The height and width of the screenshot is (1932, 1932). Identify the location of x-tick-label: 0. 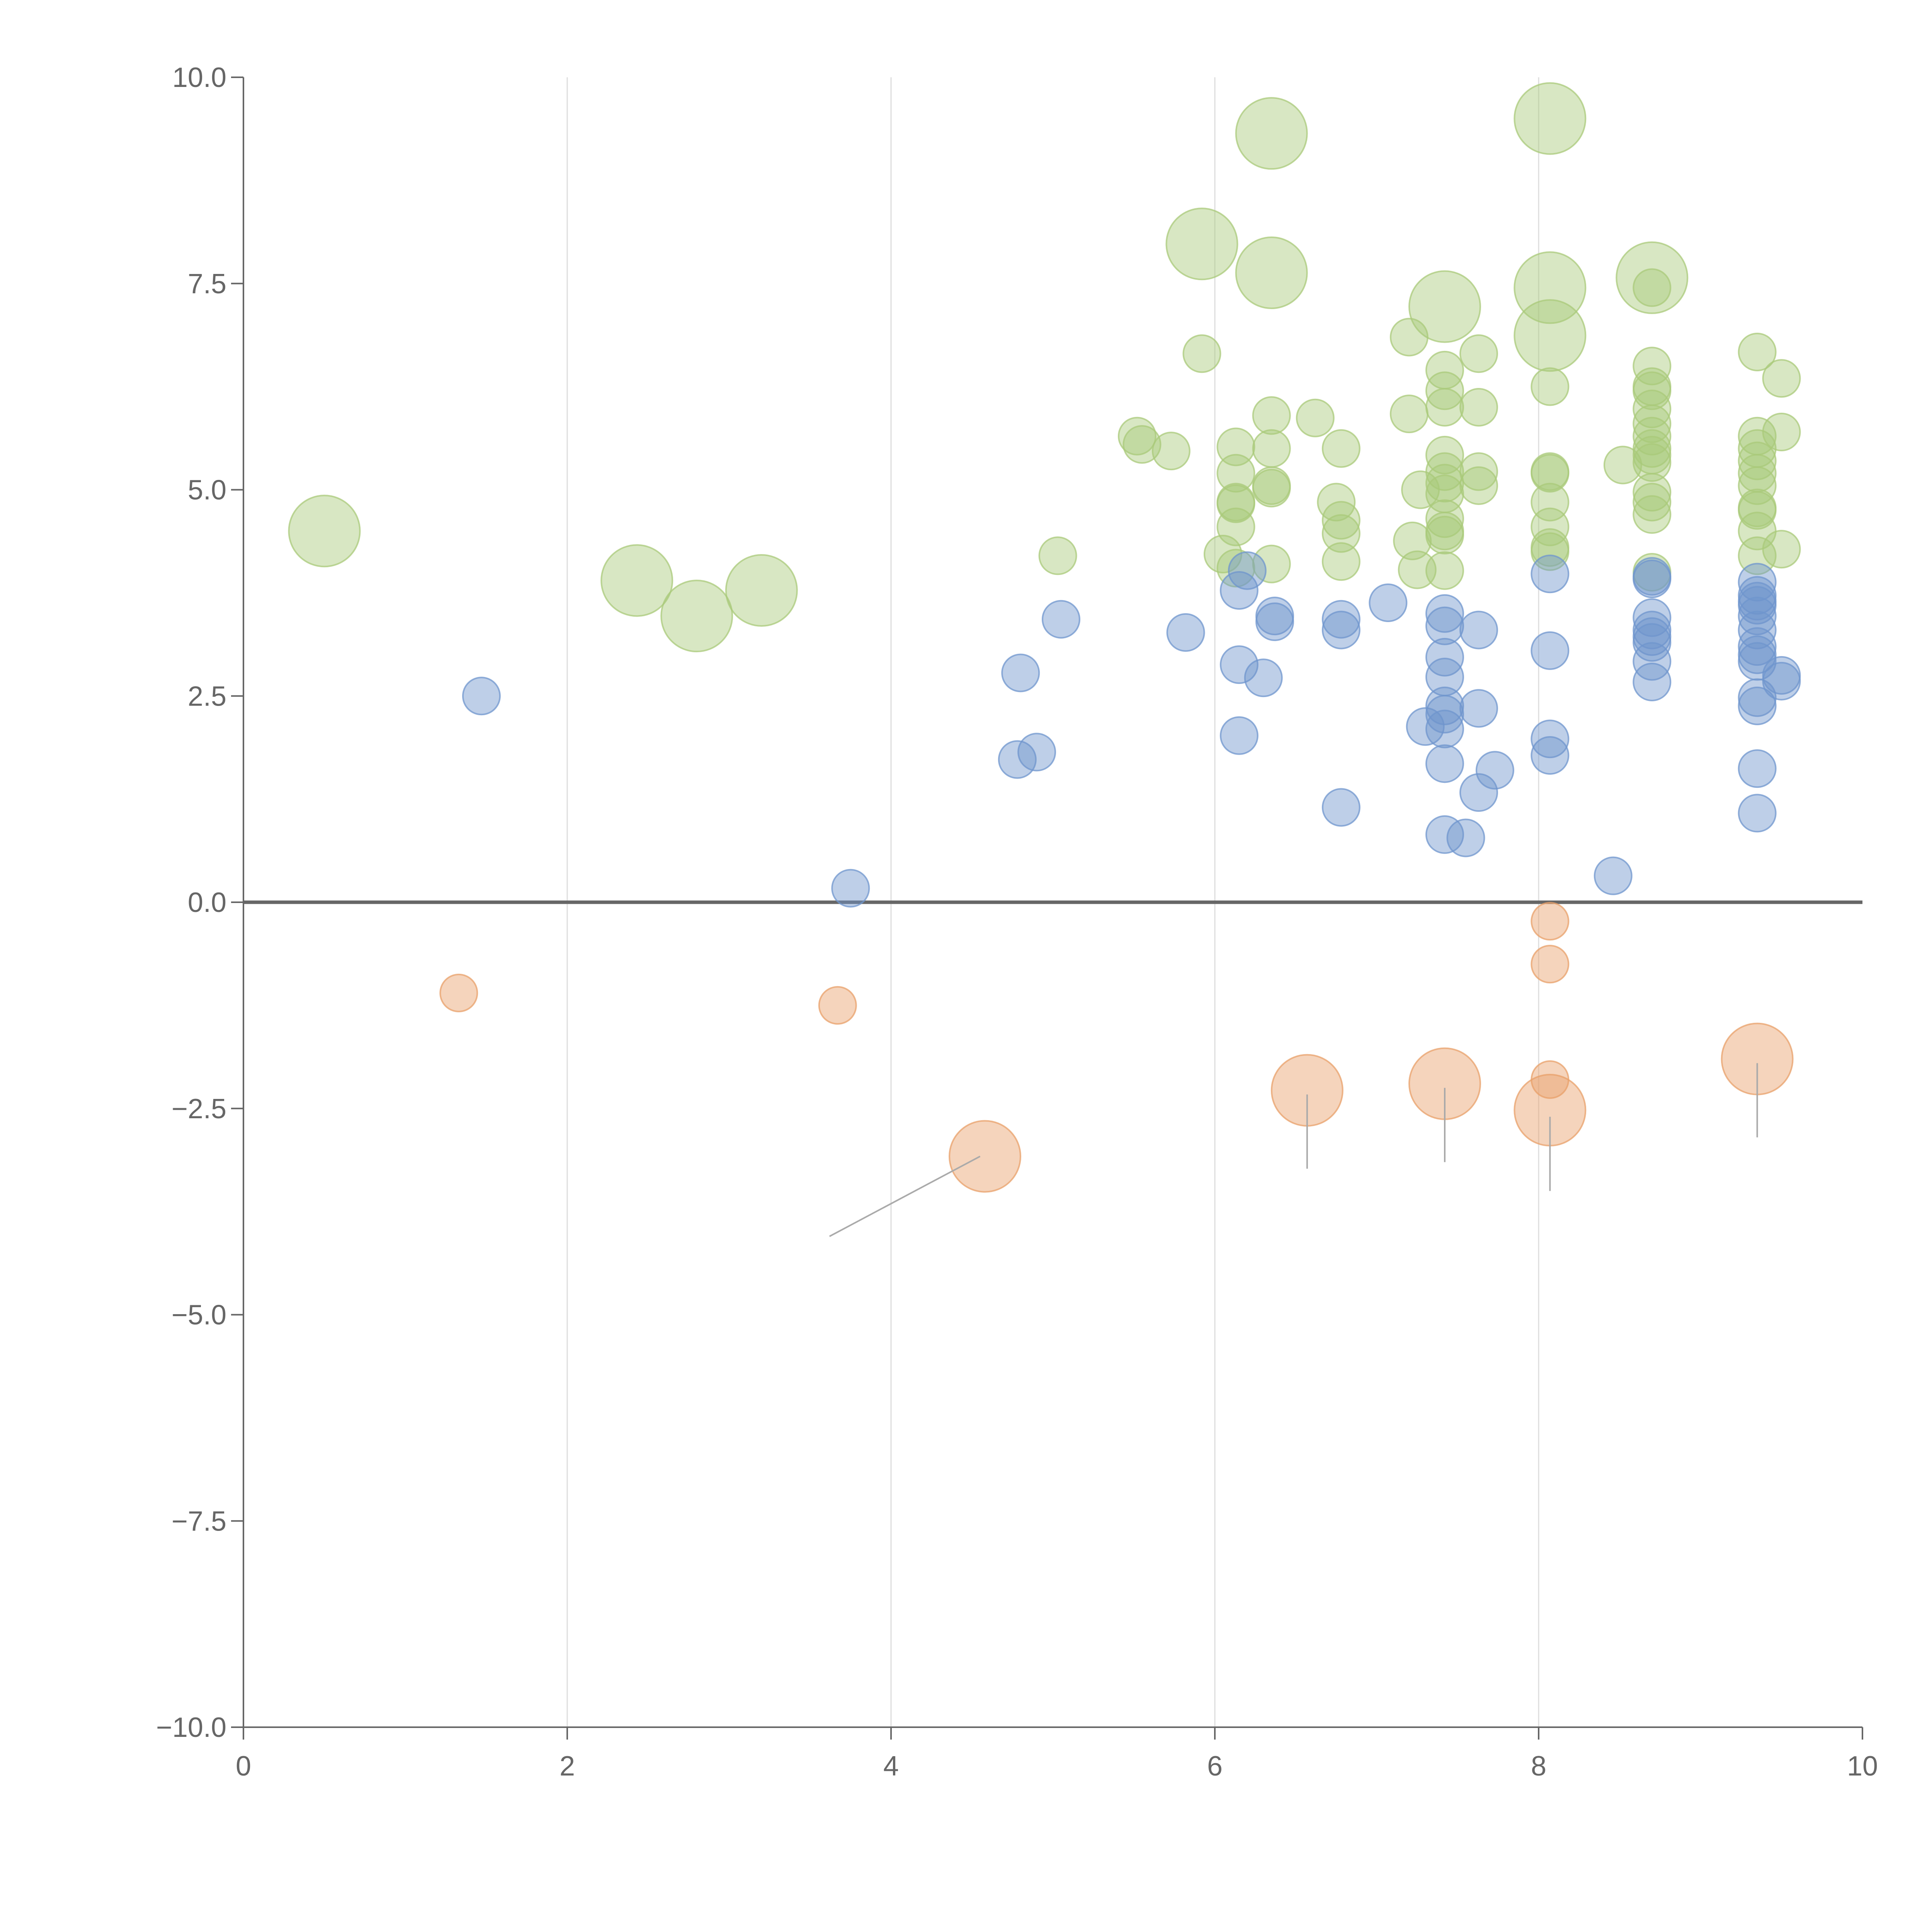
(244, 1767).